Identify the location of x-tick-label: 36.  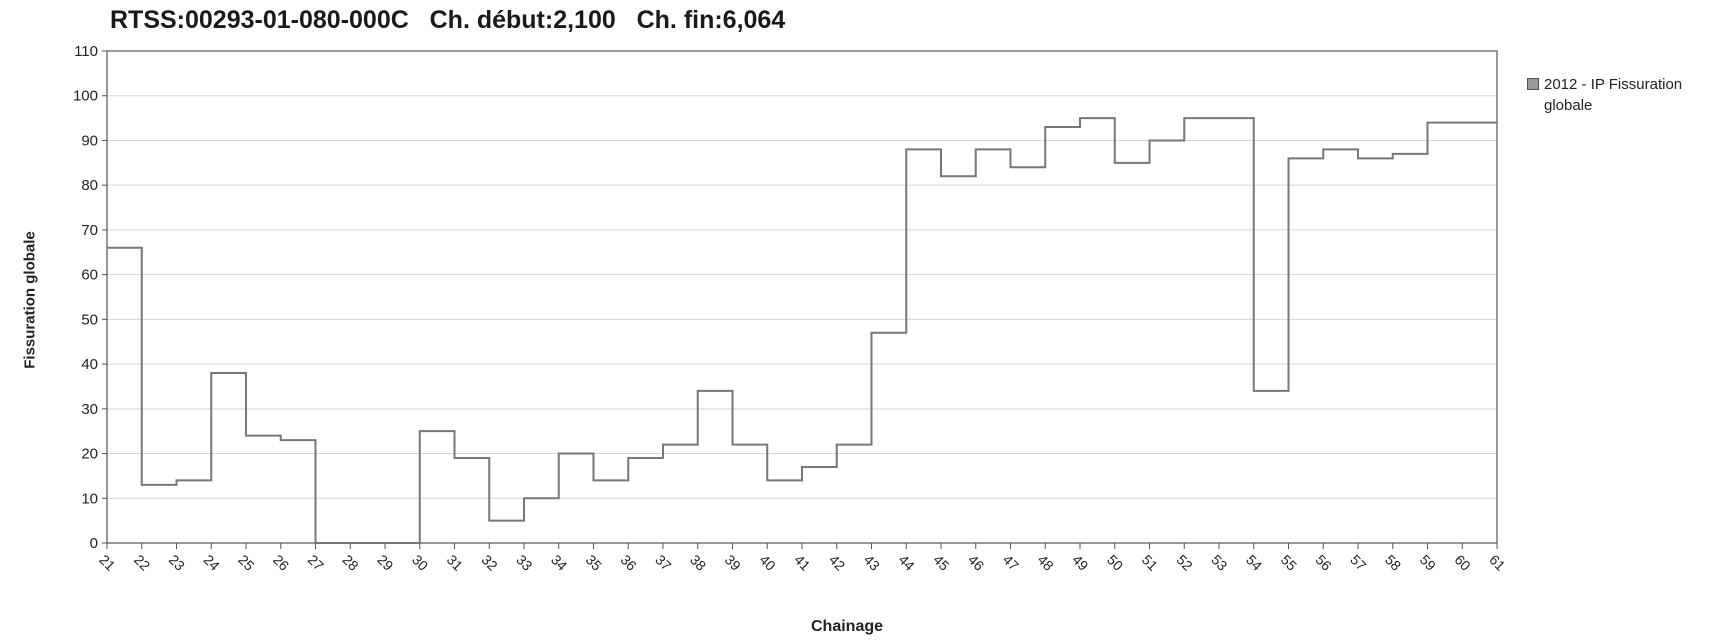
(628, 562).